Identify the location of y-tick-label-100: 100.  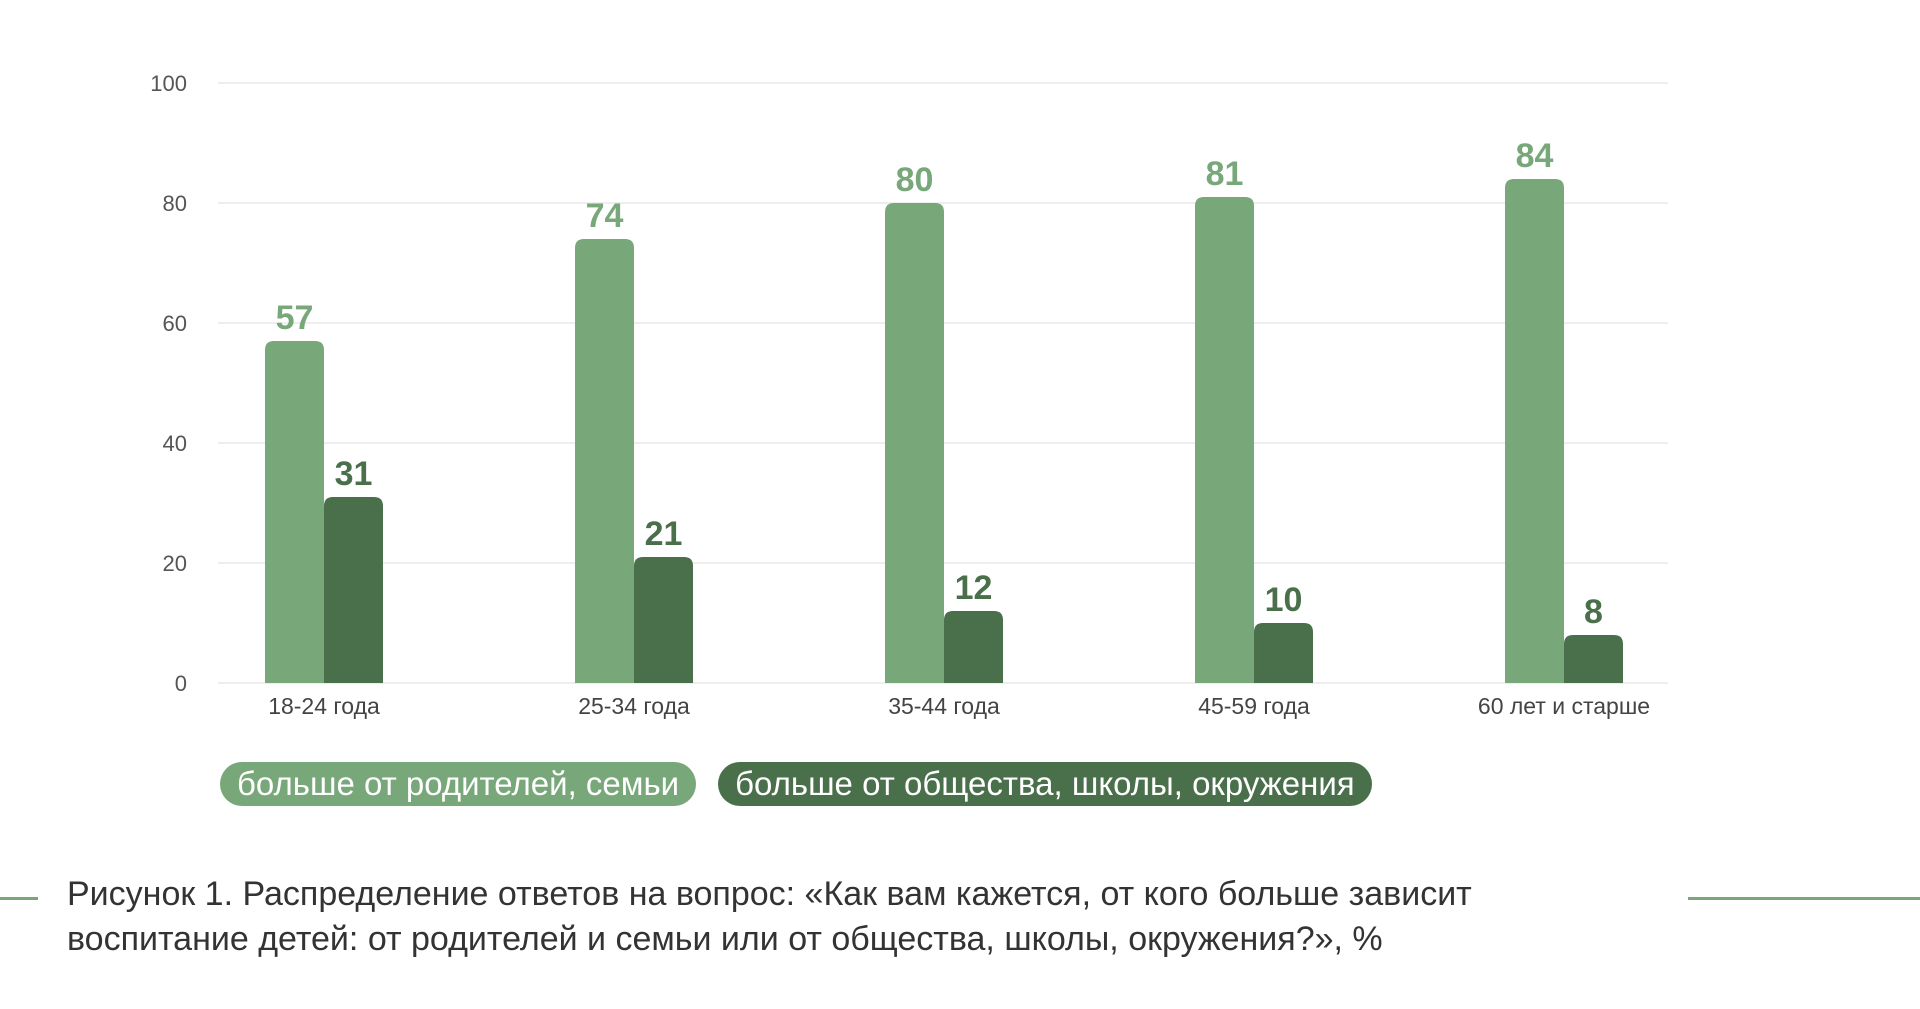
(168, 83).